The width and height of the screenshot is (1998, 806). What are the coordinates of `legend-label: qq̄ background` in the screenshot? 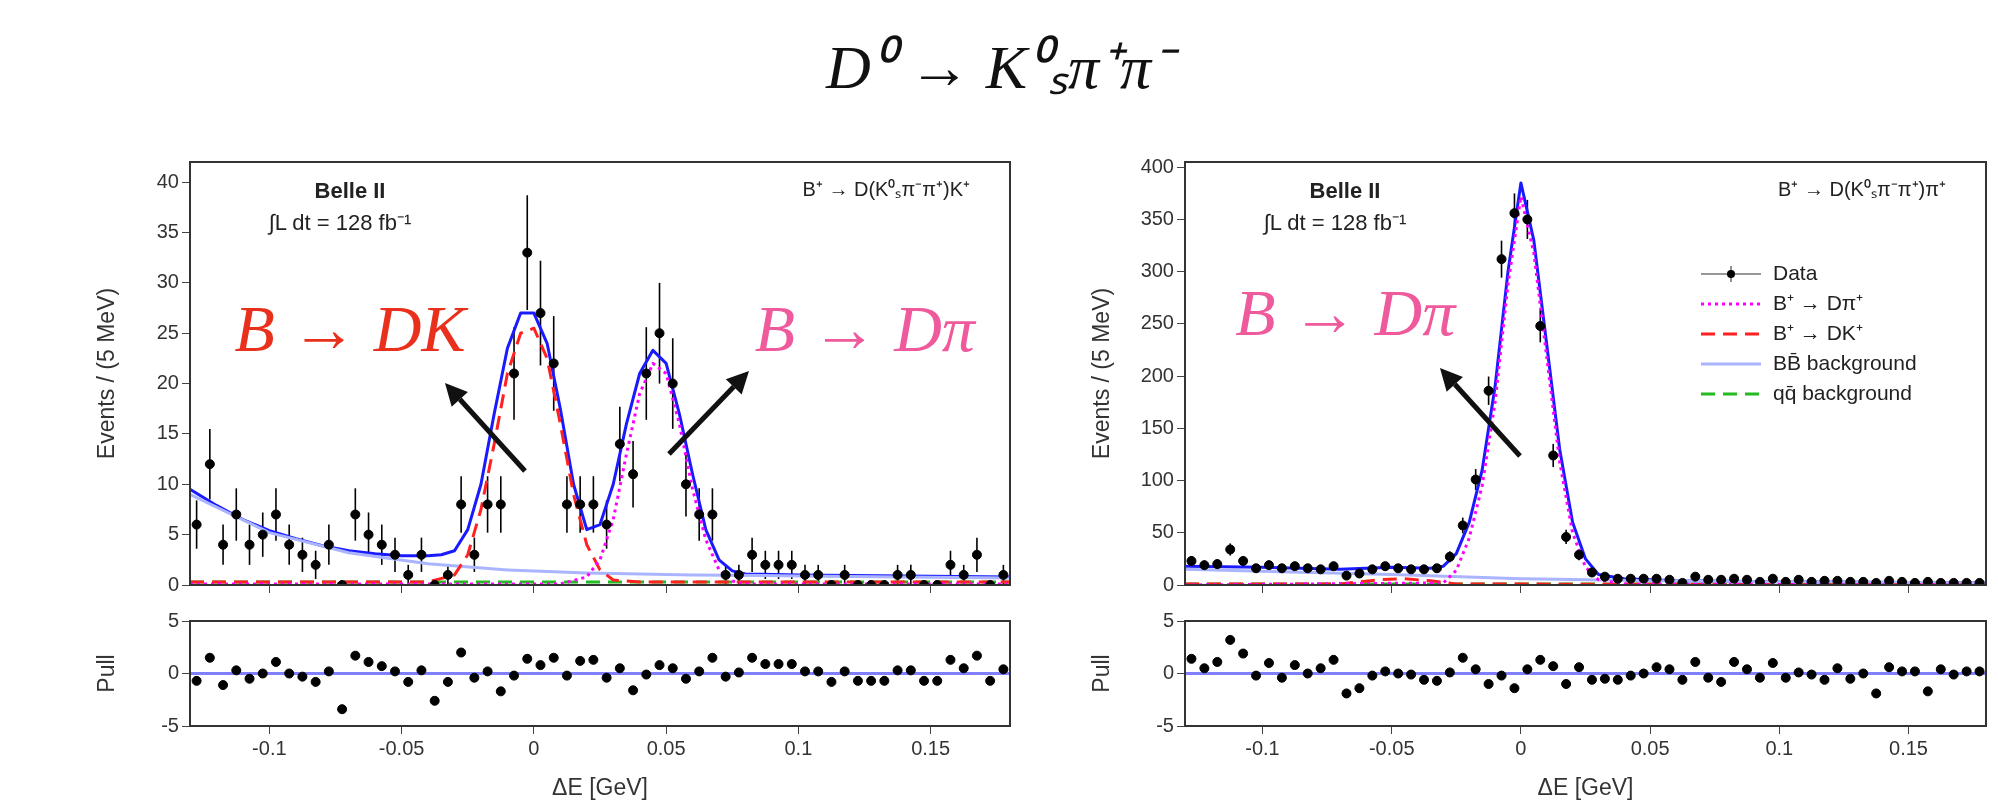 It's located at (1842, 392).